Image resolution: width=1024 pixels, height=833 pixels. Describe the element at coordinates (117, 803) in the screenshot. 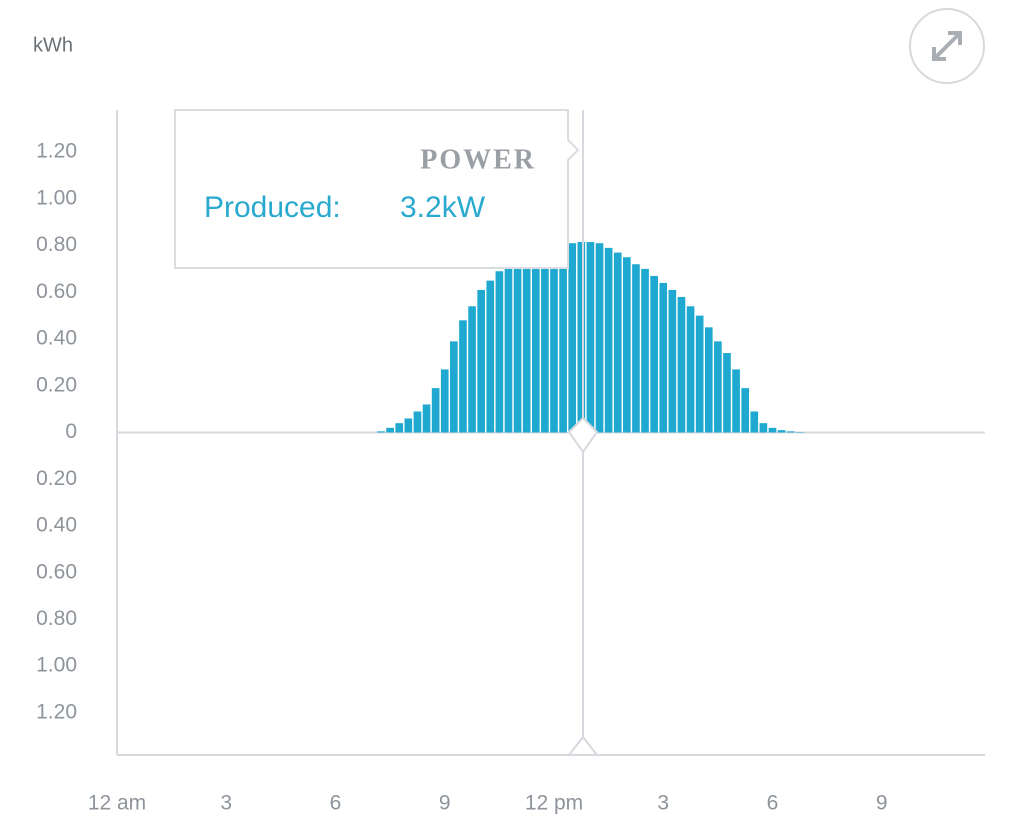

I see `x-tick-label: 12 am` at that location.